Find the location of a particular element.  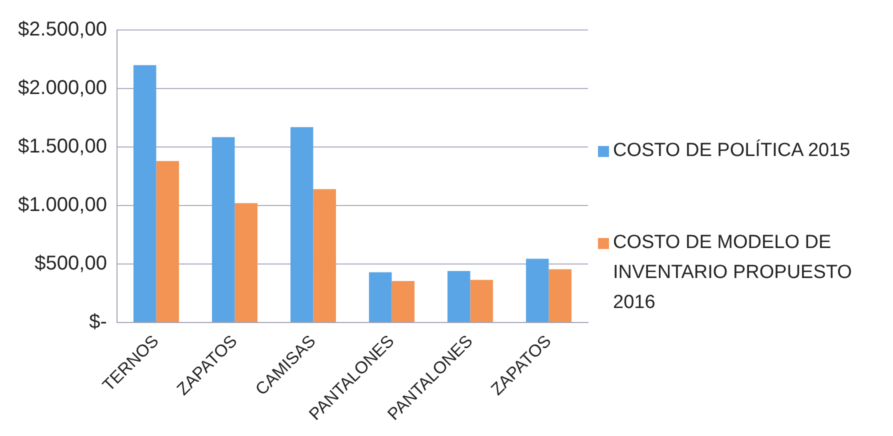

y-tick-label: $- is located at coordinates (98, 322).